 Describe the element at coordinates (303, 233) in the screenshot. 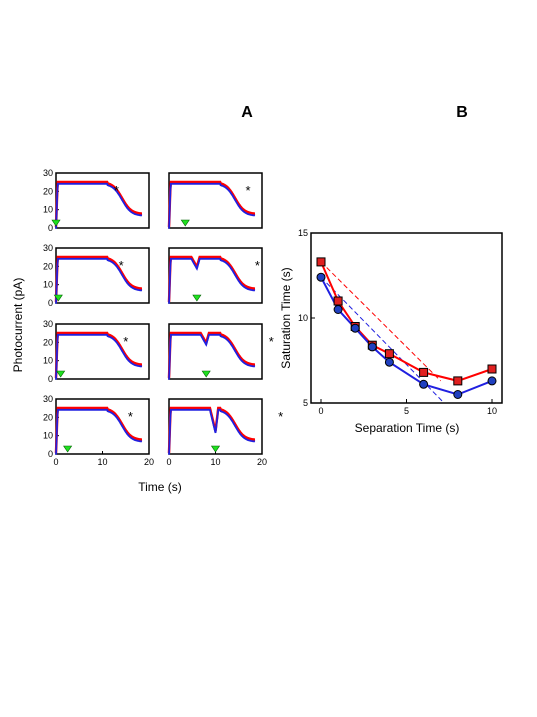

I see `panel-b-ytick-label: 15` at that location.